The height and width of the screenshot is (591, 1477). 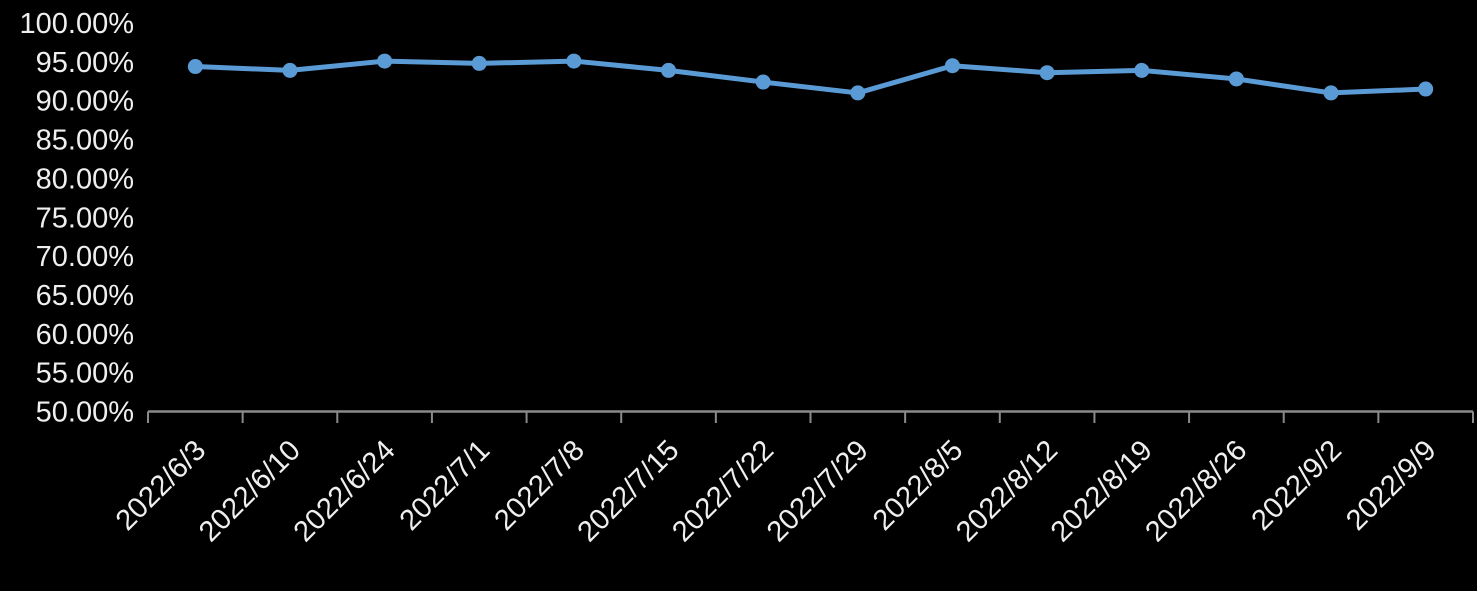 I want to click on y-axis-tick-label: 55.00%, so click(x=85, y=374).